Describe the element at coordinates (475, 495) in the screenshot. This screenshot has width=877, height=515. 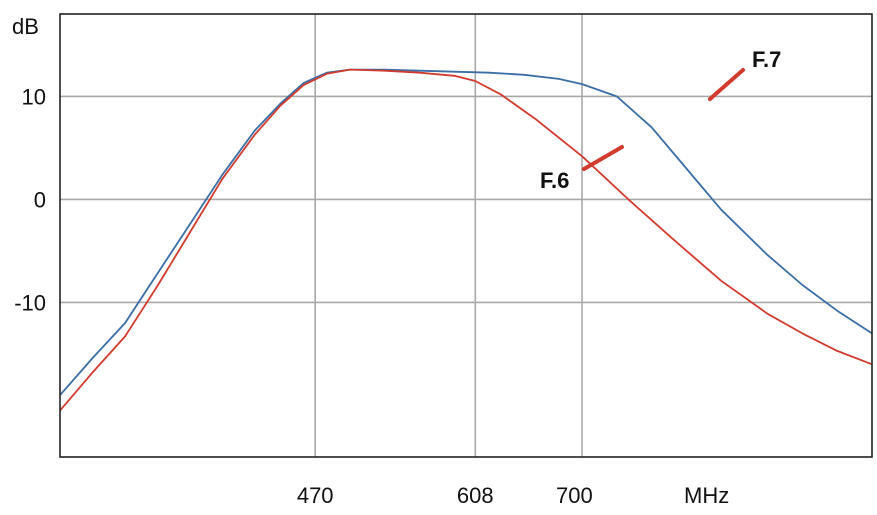
I see `x-tick-label: 608` at that location.